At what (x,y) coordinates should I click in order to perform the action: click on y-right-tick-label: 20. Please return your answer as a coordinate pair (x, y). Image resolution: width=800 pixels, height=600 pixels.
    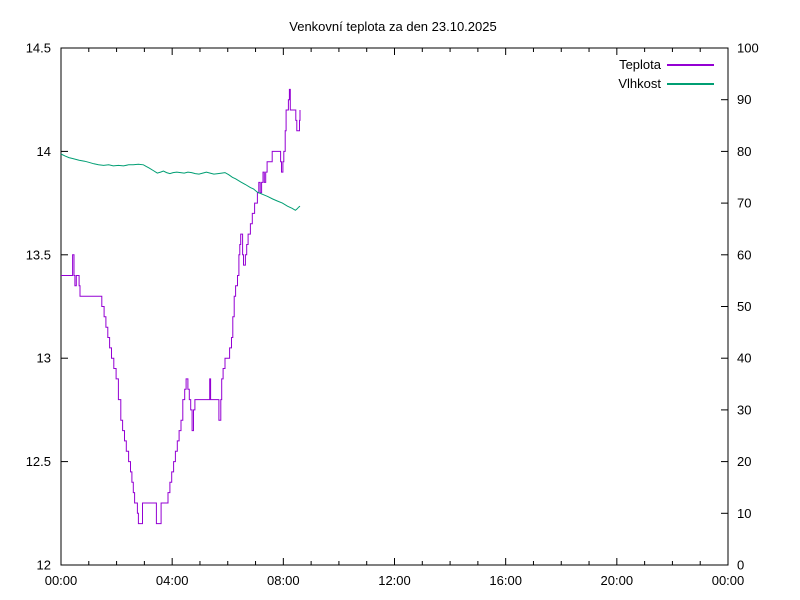
    Looking at the image, I should click on (744, 461).